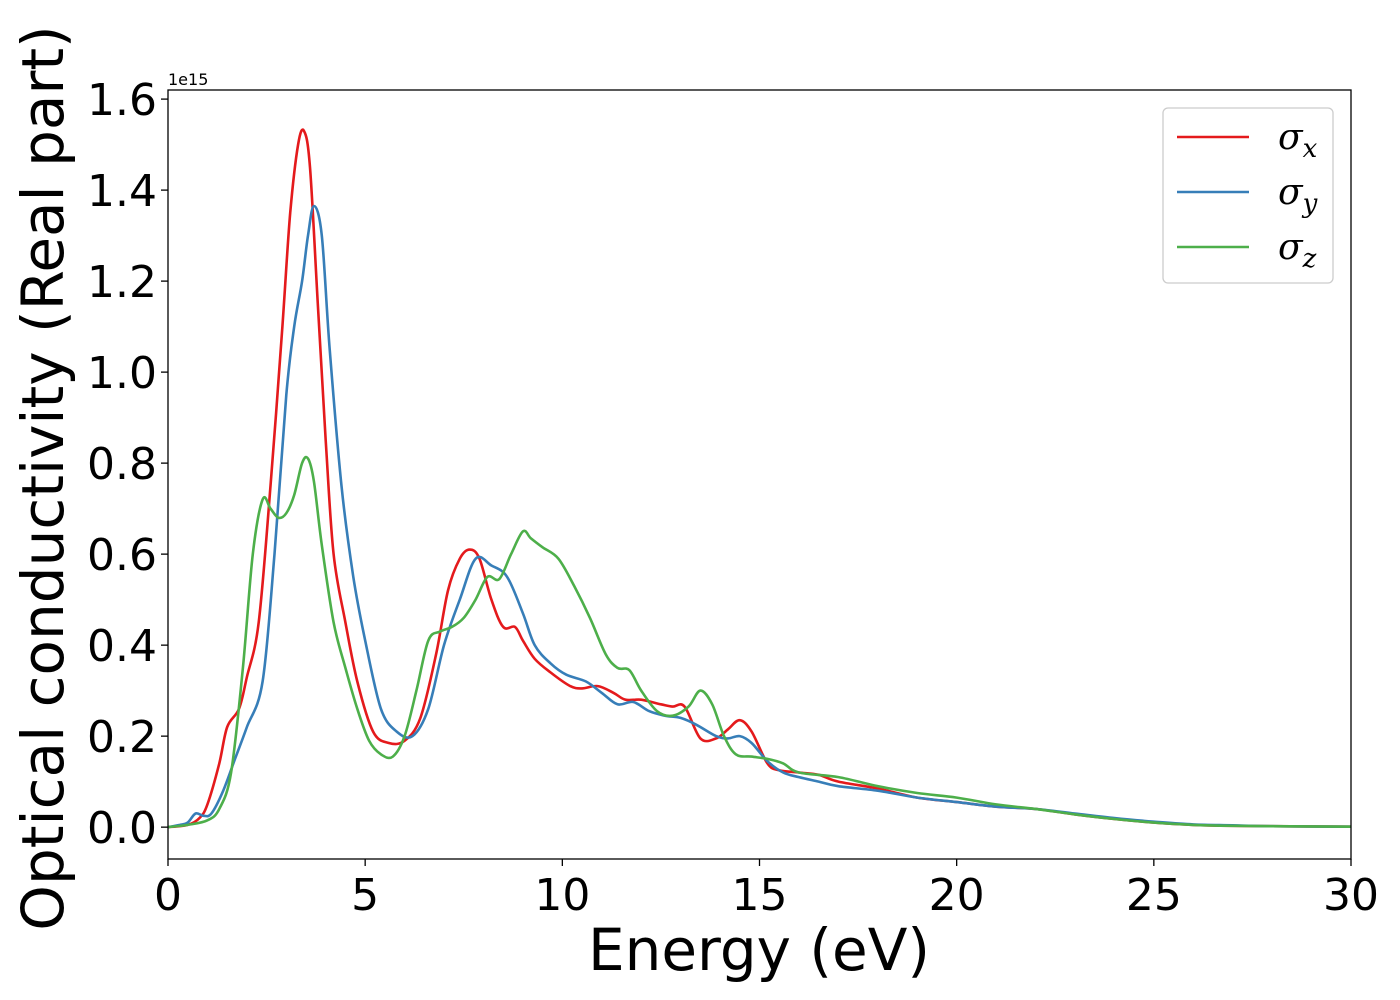  What do you see at coordinates (122, 828) in the screenshot?
I see `y-tick-label: 0.0` at bounding box center [122, 828].